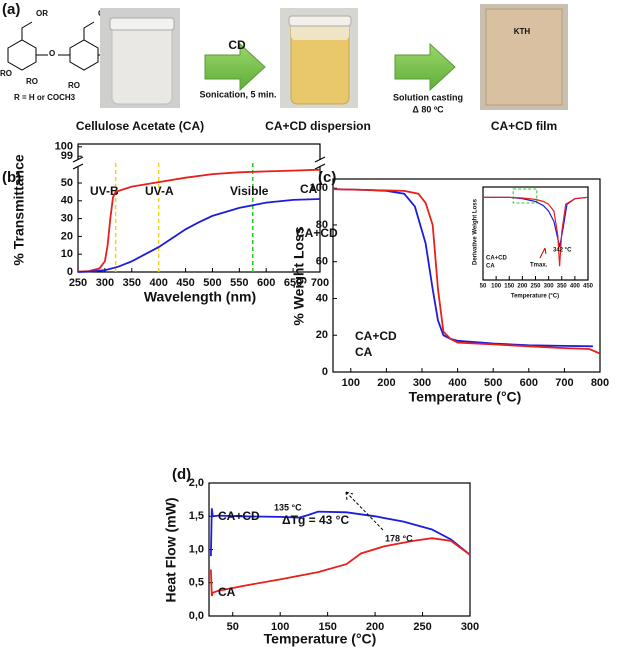 Image resolution: width=626 pixels, height=650 pixels. I want to click on caption: Cellulose Acetate (CA), so click(140, 126).